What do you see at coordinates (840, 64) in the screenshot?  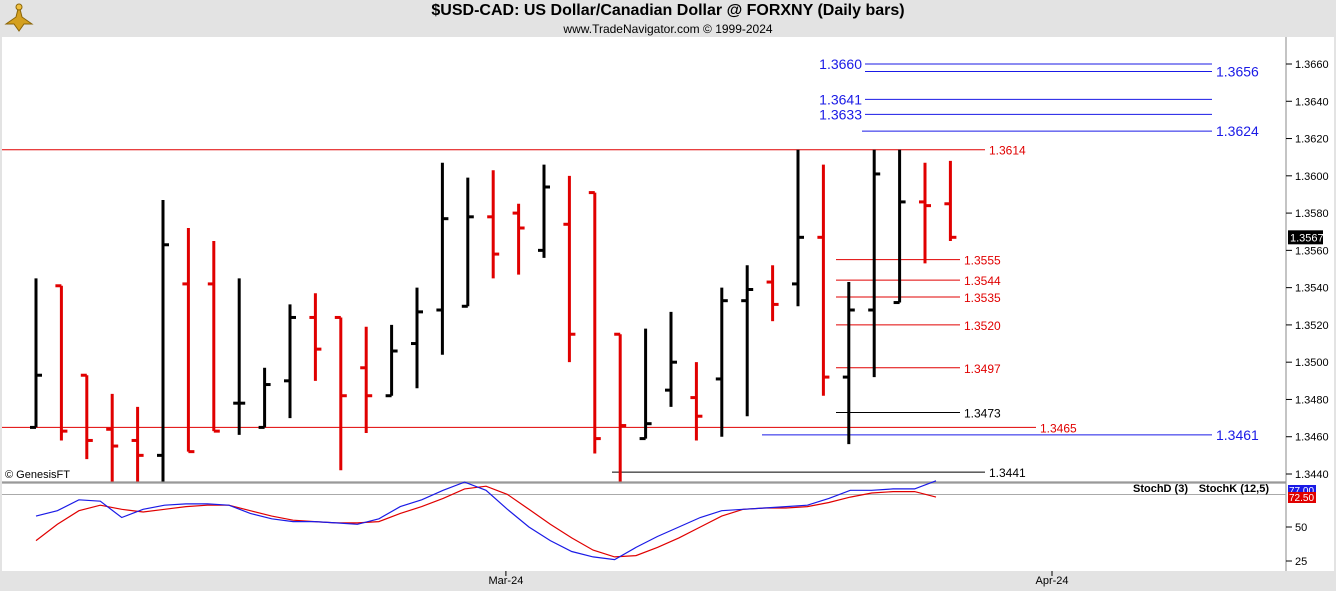 I see `level-label-1.3660: 1.3660` at bounding box center [840, 64].